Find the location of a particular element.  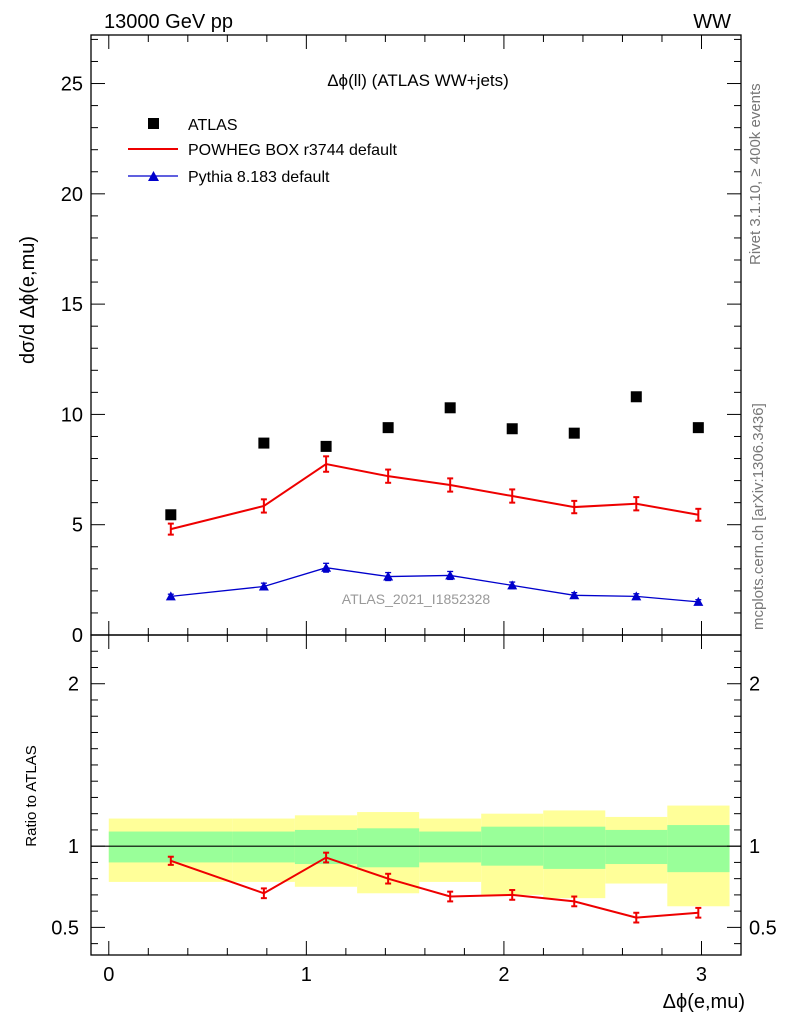

process-label: WW is located at coordinates (712, 22).